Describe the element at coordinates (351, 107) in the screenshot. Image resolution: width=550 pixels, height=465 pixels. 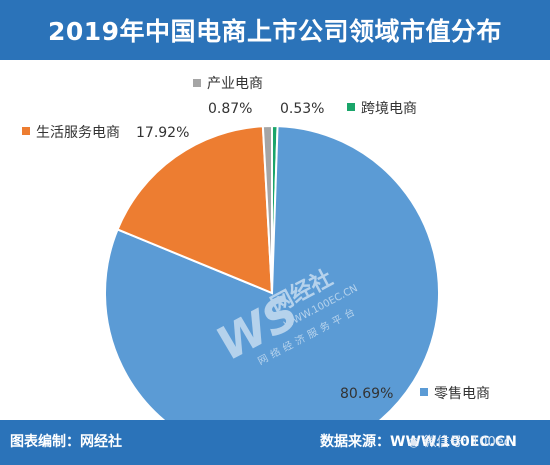
I see `legend-swatch-cross-border` at that location.